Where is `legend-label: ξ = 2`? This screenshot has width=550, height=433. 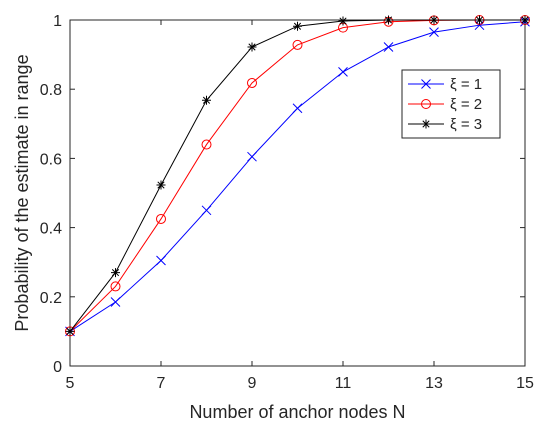 legend-label: ξ = 2 is located at coordinates (466, 104).